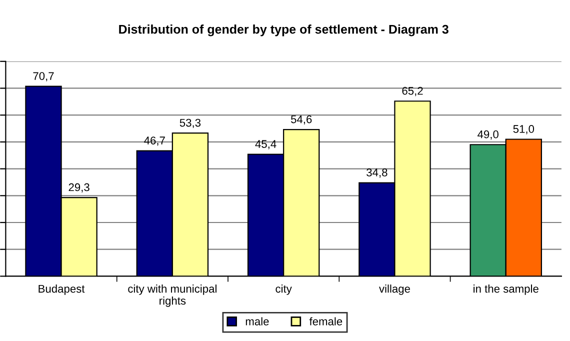 Image resolution: width=570 pixels, height=341 pixels. What do you see at coordinates (394, 289) in the screenshot?
I see `x-tick-label: village` at bounding box center [394, 289].